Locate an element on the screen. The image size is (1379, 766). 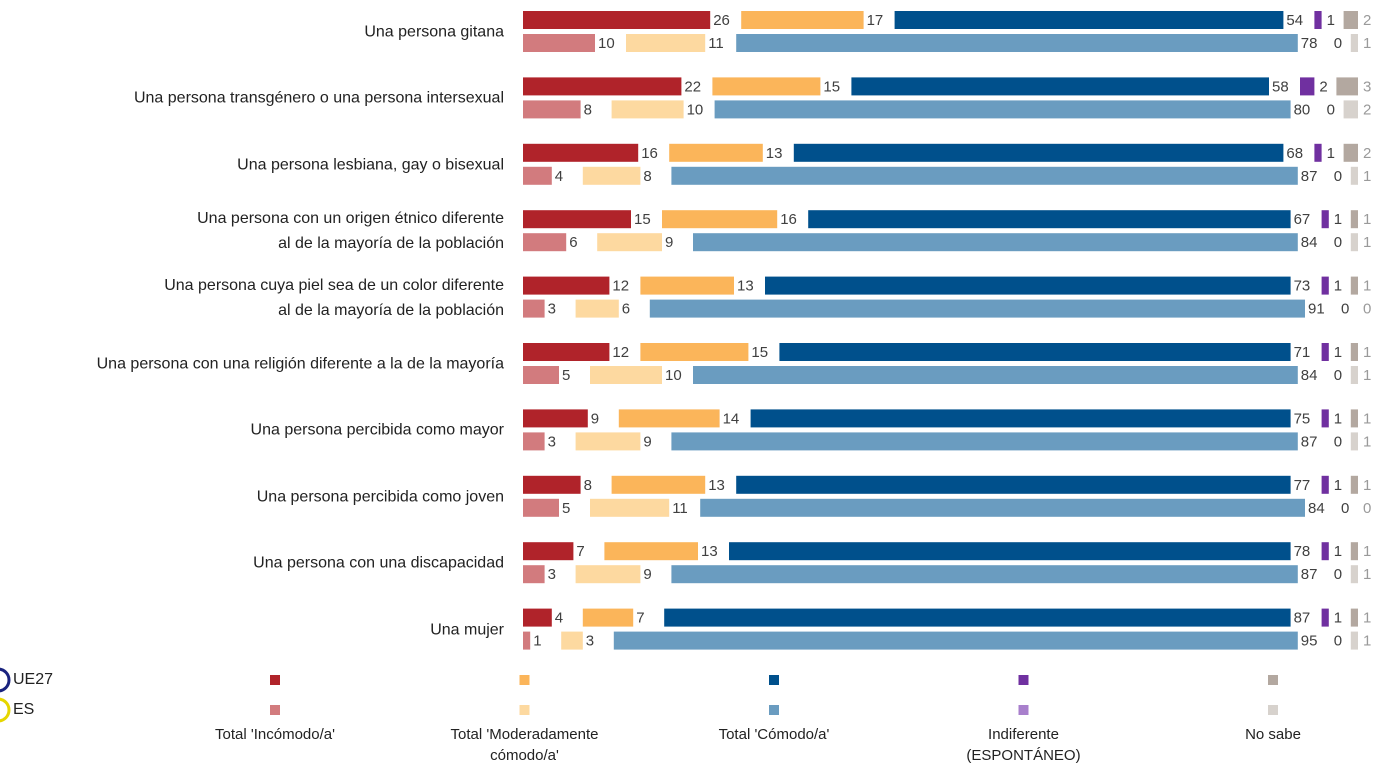
group-label: ES is located at coordinates (24, 709).